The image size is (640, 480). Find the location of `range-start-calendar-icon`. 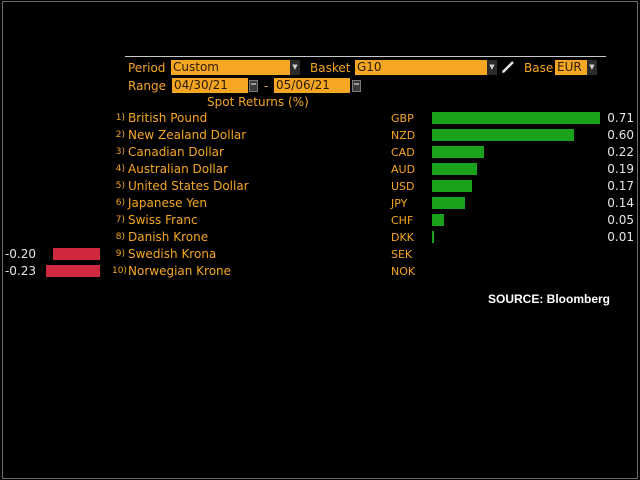

range-start-calendar-icon is located at coordinates (253, 86).